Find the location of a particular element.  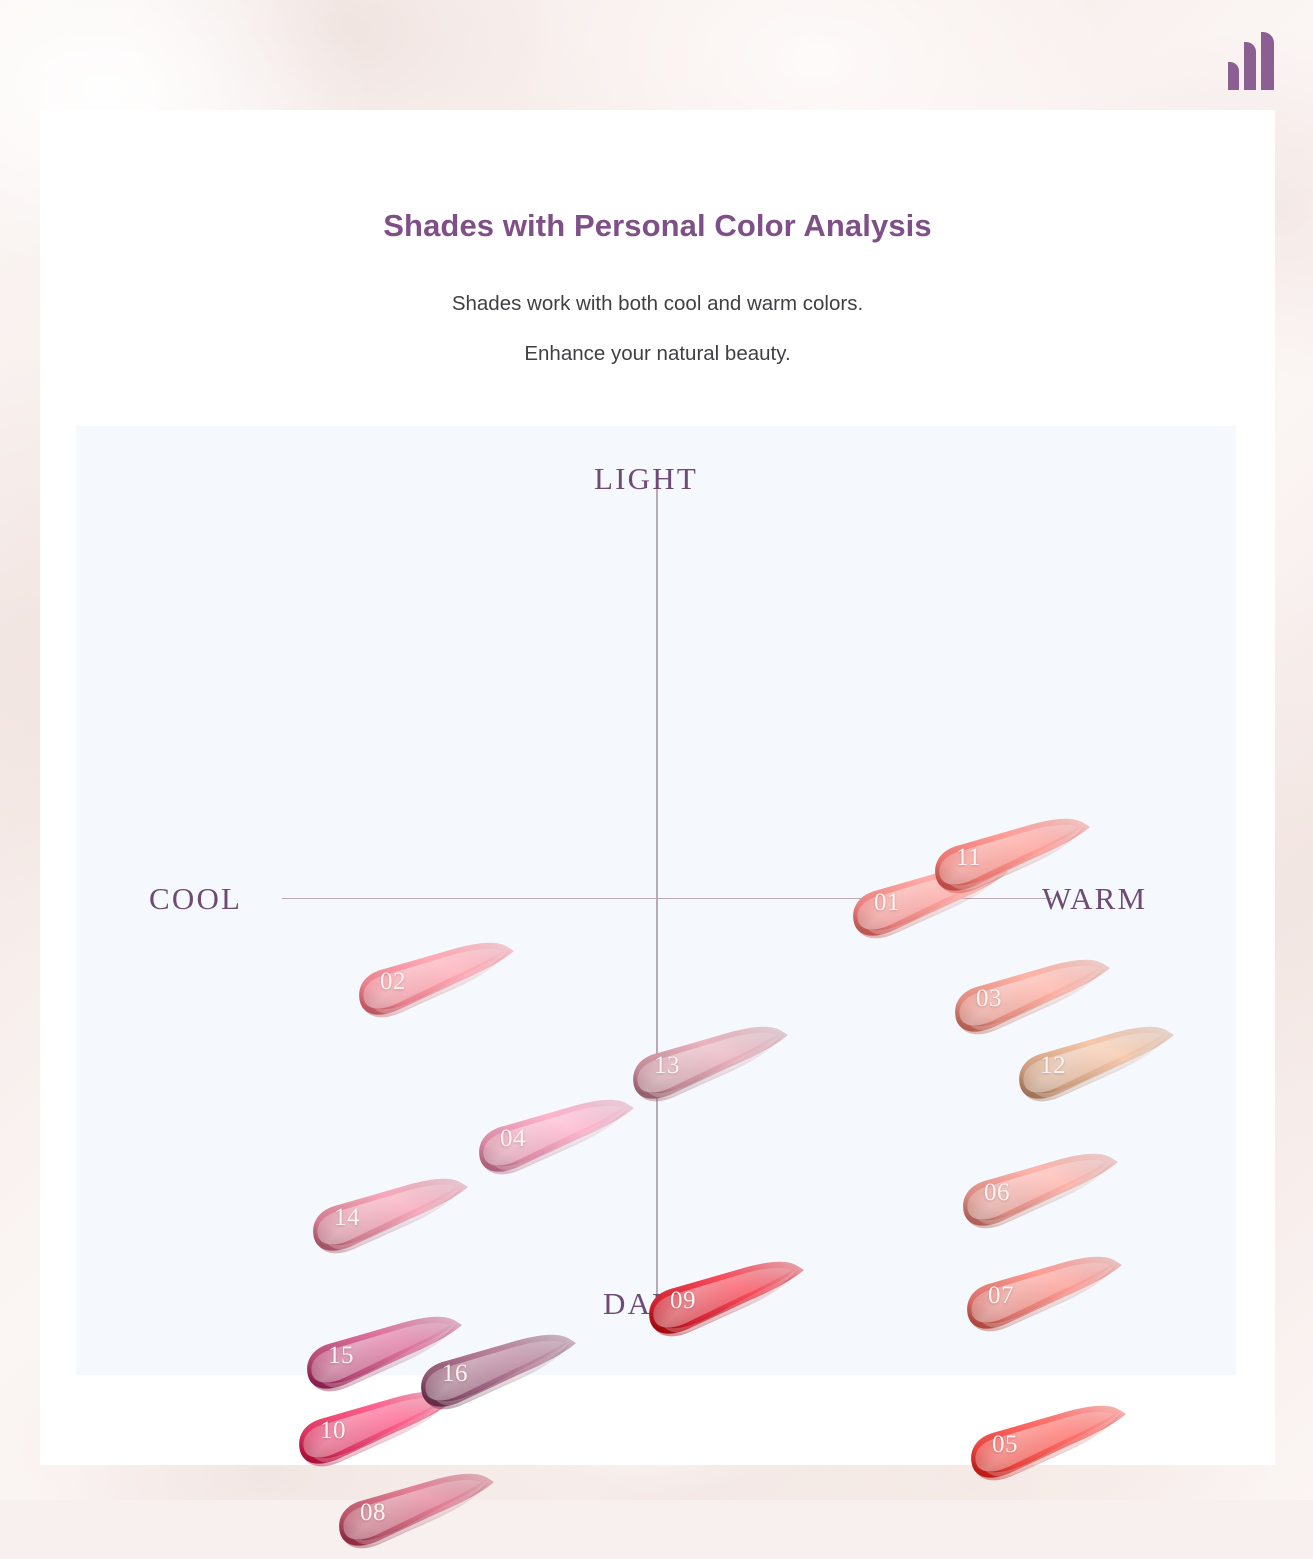

shade-swatch-16: 16 is located at coordinates (496, 1372).